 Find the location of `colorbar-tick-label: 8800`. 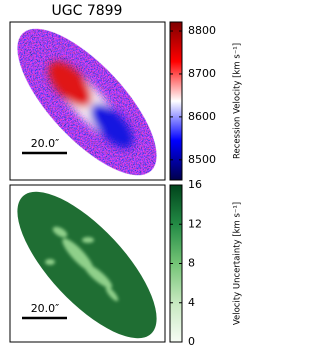

colorbar-tick-label: 8800 is located at coordinates (202, 30).